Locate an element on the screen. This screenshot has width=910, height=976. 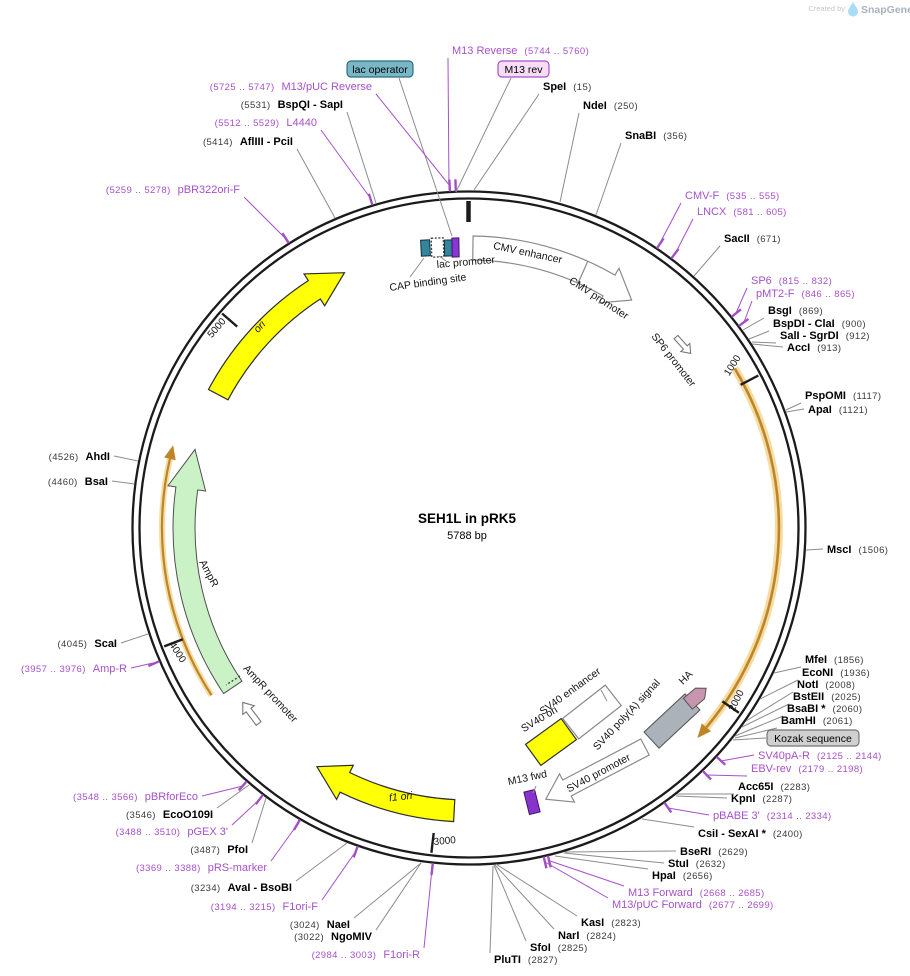
site-label-scai: (4045) ScaI is located at coordinates (87, 644).